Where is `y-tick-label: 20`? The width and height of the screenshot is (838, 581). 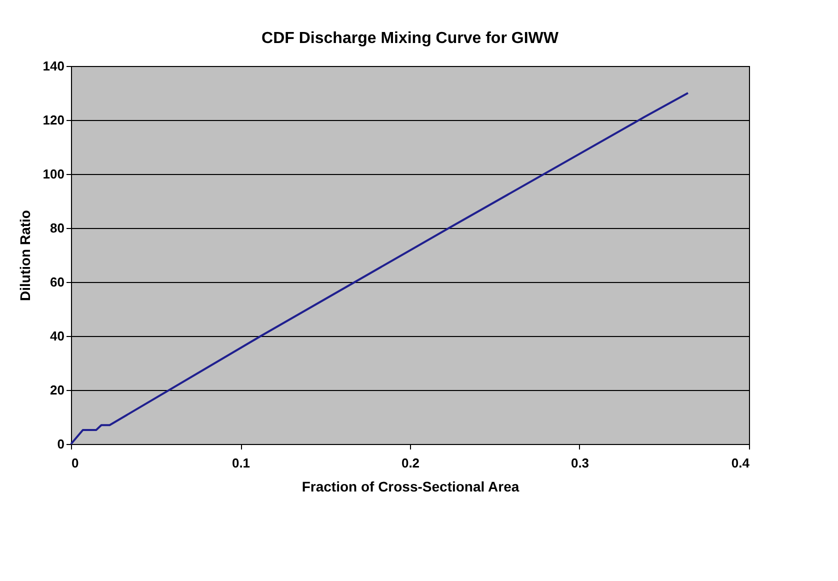
y-tick-label: 20 is located at coordinates (57, 390).